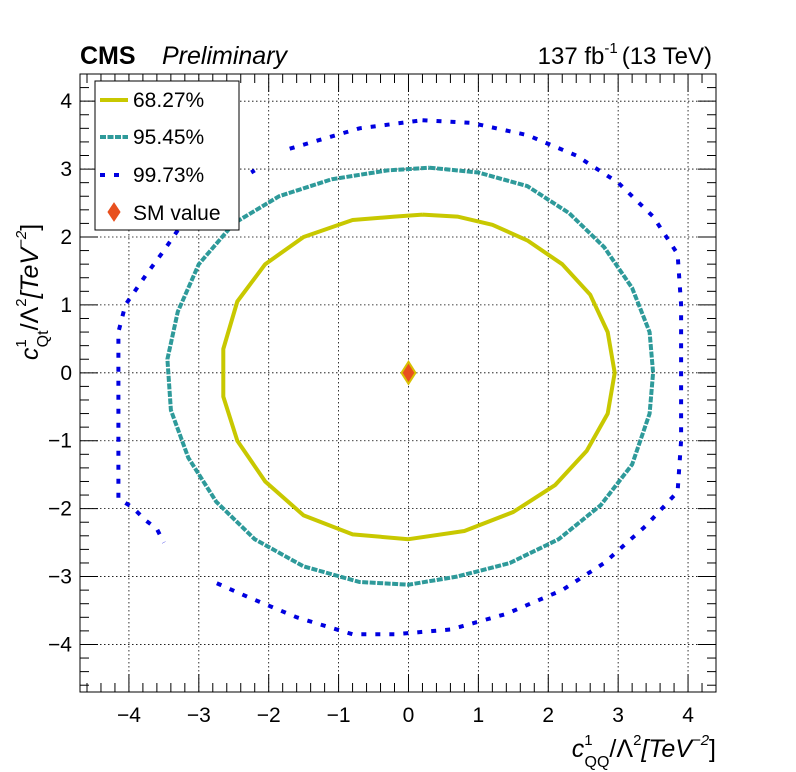 This screenshot has width=796, height=772. I want to click on y-tick-label: 0, so click(66, 373).